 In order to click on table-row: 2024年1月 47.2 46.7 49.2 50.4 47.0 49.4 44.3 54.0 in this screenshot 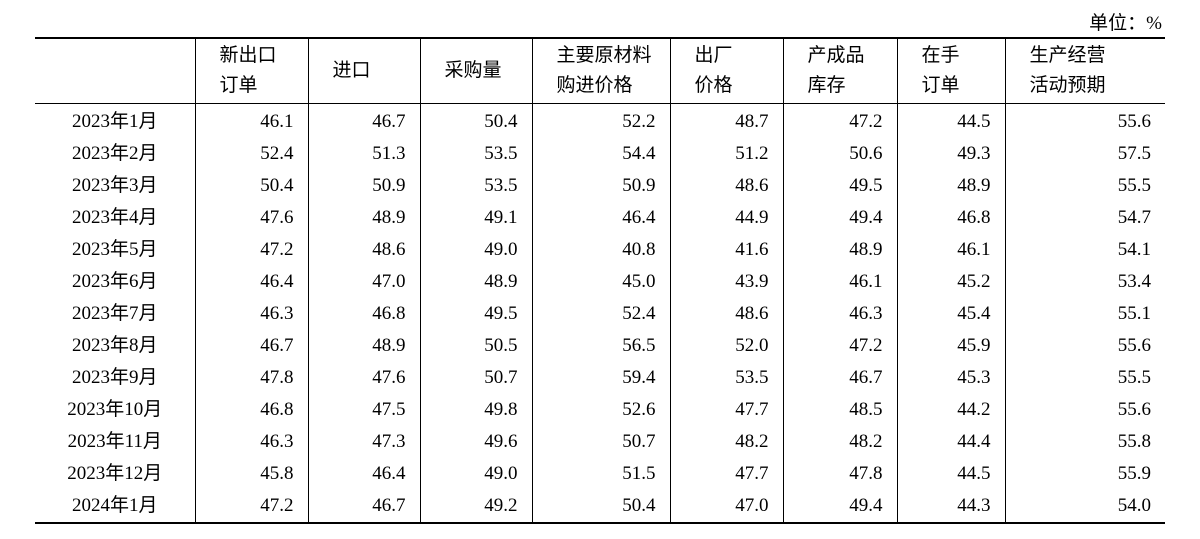, I will do `click(600, 506)`.